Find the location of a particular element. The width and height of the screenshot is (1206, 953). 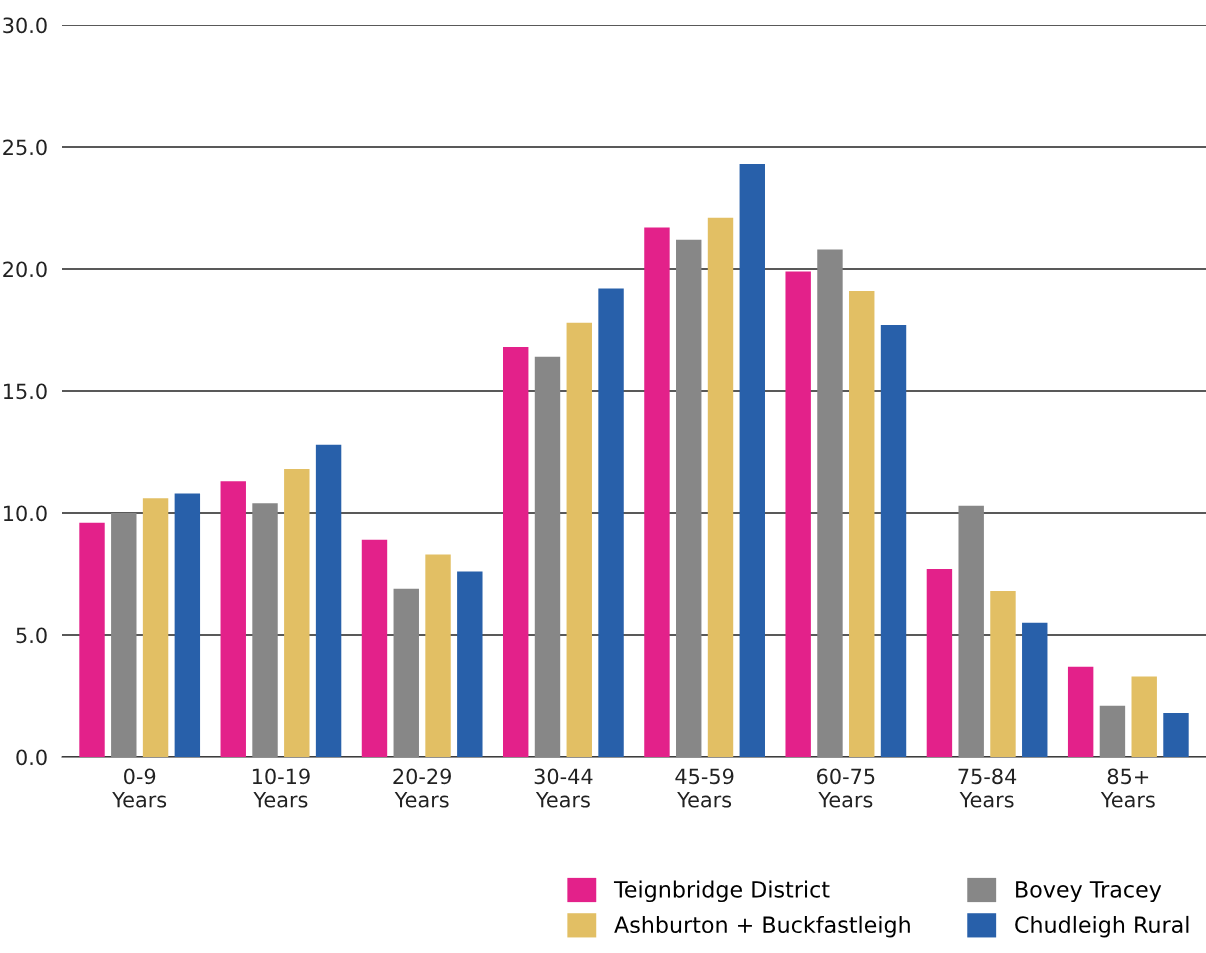

x-tick-label: 0-9 Years is located at coordinates (139, 788).